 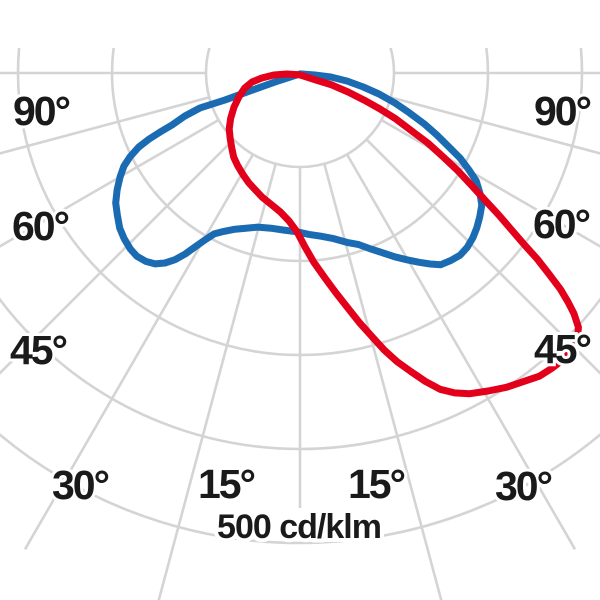 I want to click on angle-label-right-45: 45°, so click(x=562, y=349).